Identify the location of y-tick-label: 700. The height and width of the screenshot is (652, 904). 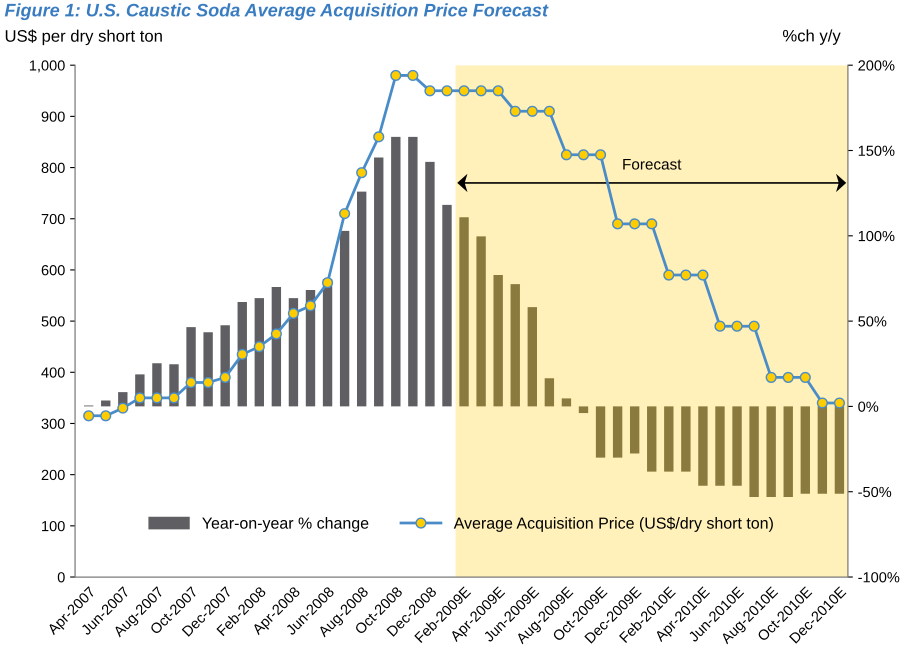
(53, 219).